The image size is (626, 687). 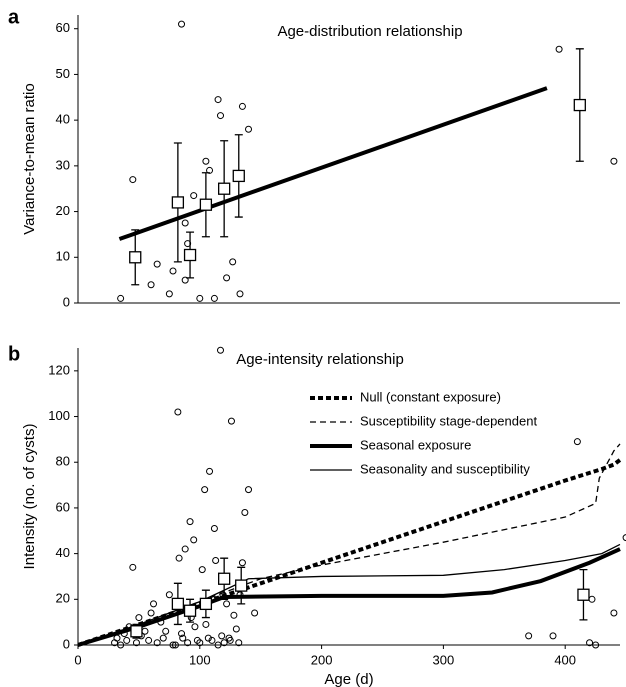 What do you see at coordinates (349, 594) in the screenshot?
I see `trend-line` at bounding box center [349, 594].